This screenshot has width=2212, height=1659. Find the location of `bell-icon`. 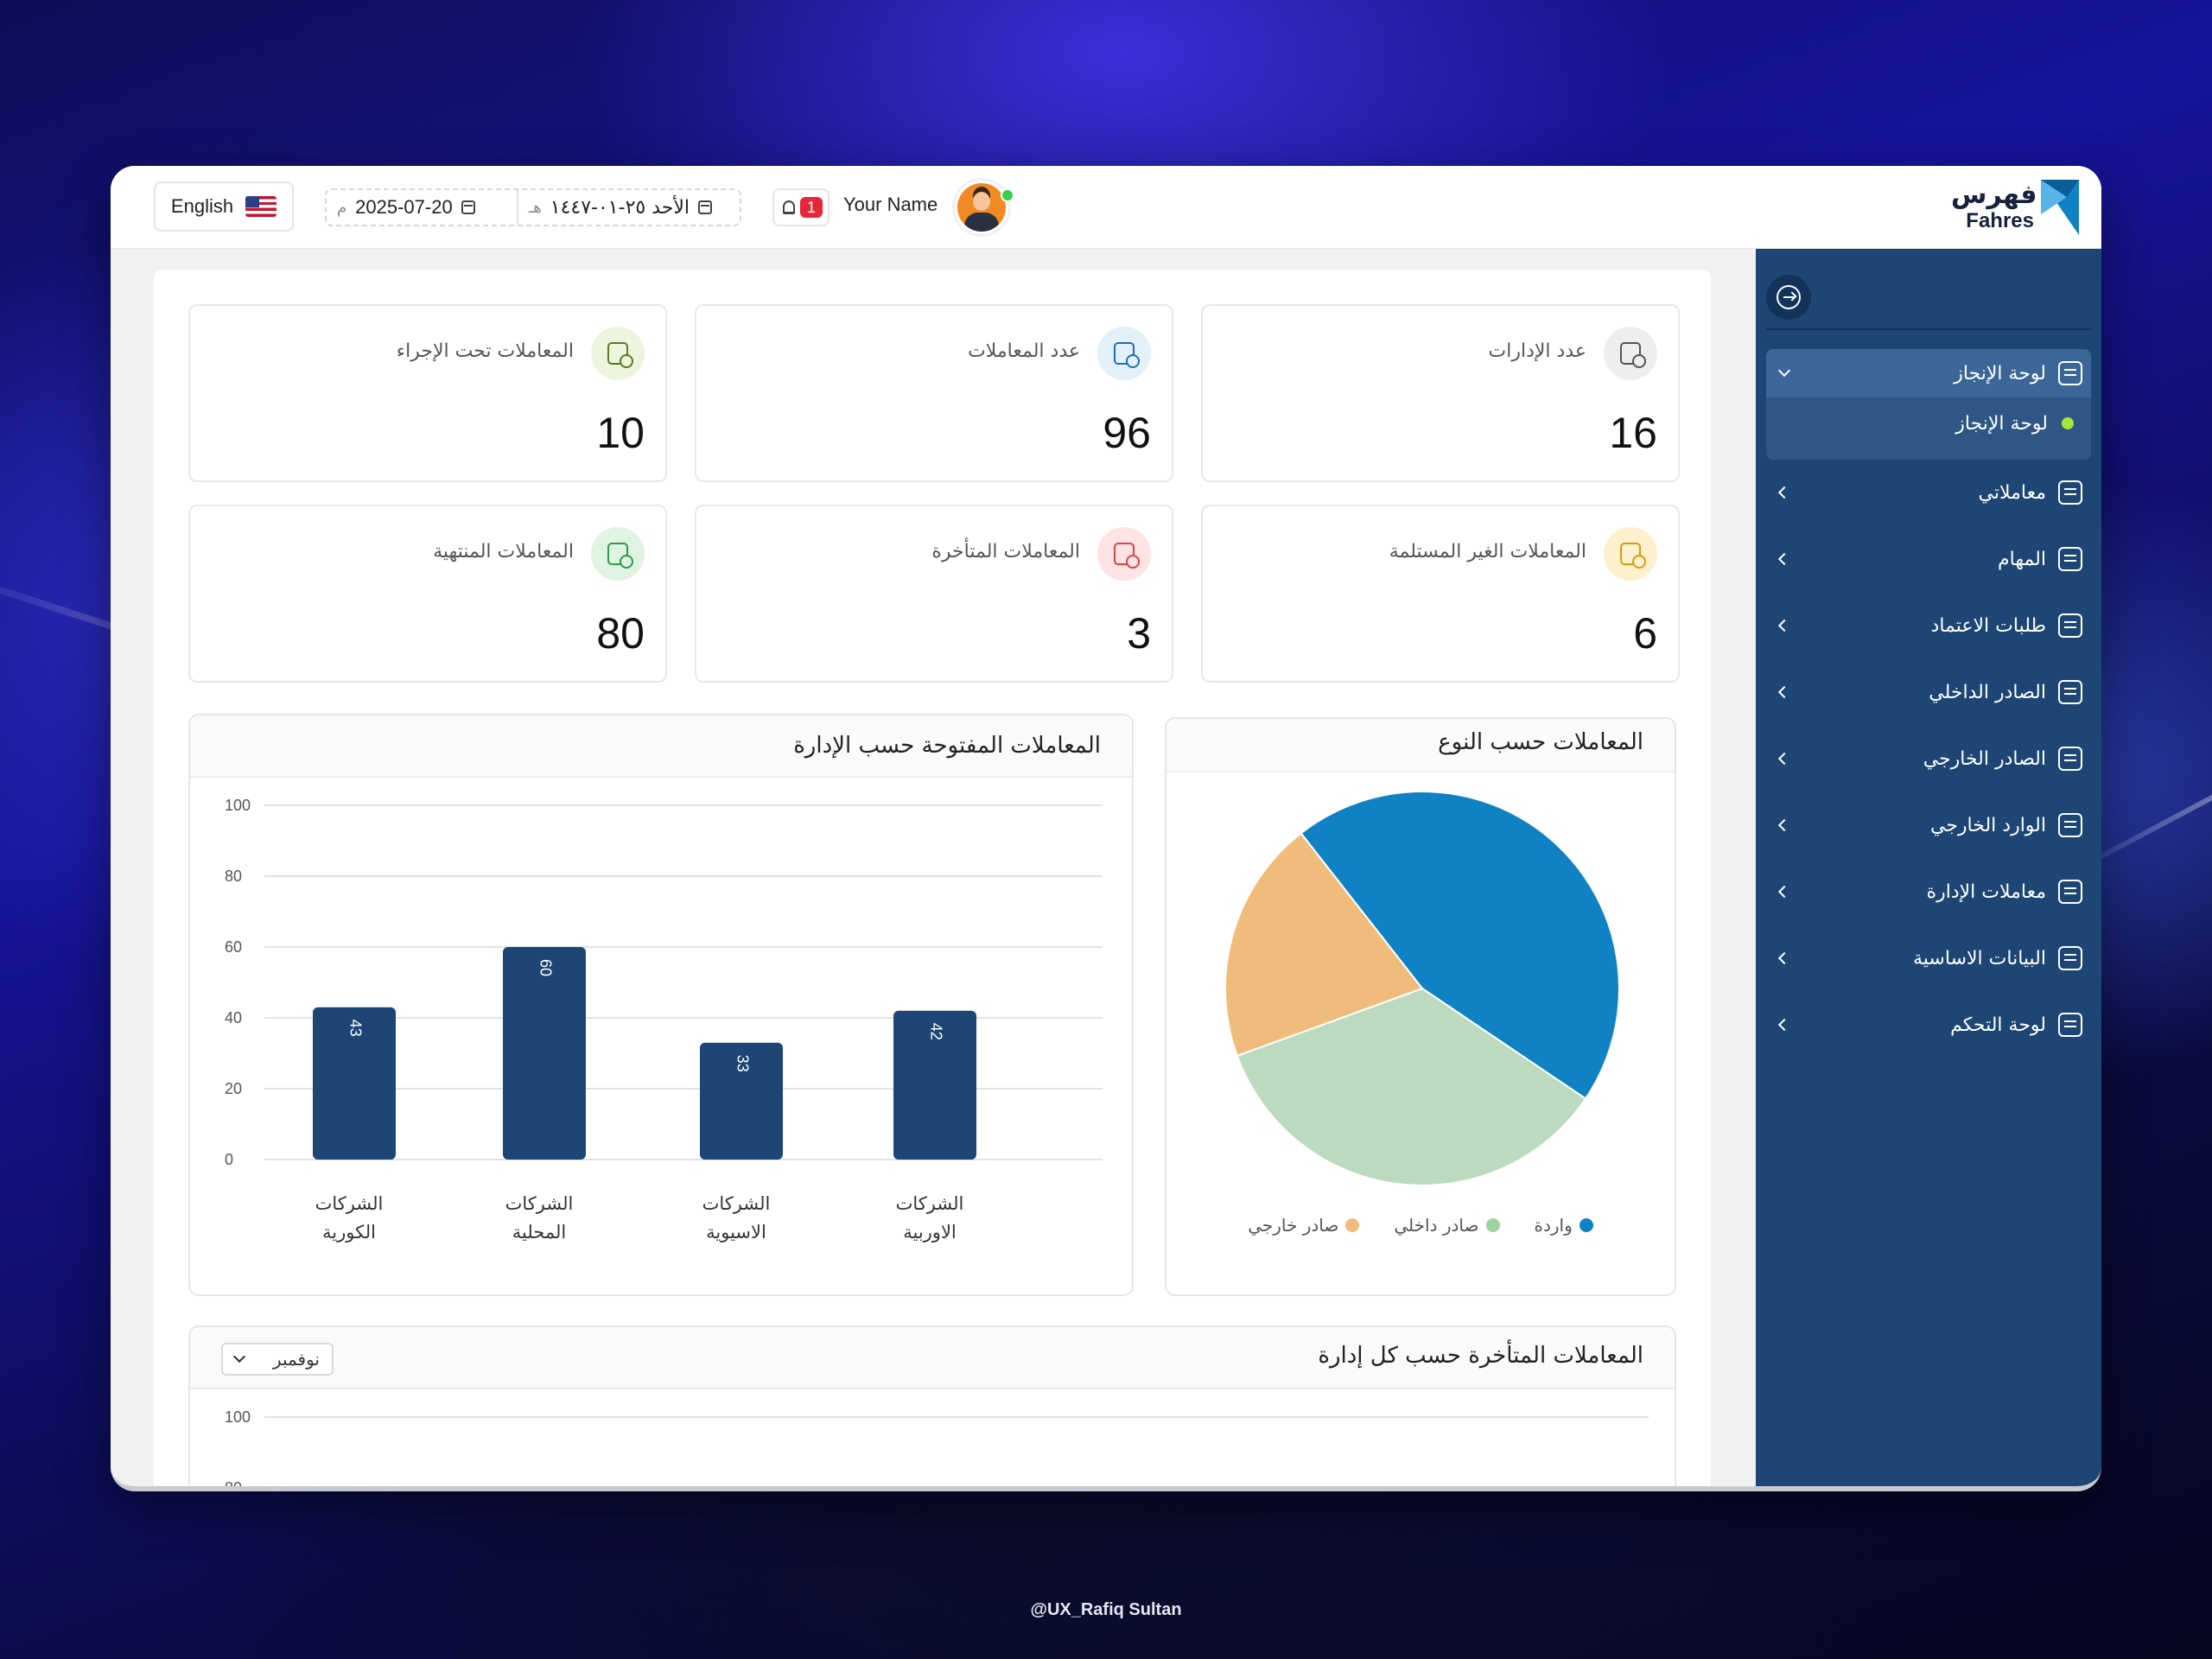

bell-icon is located at coordinates (789, 207).